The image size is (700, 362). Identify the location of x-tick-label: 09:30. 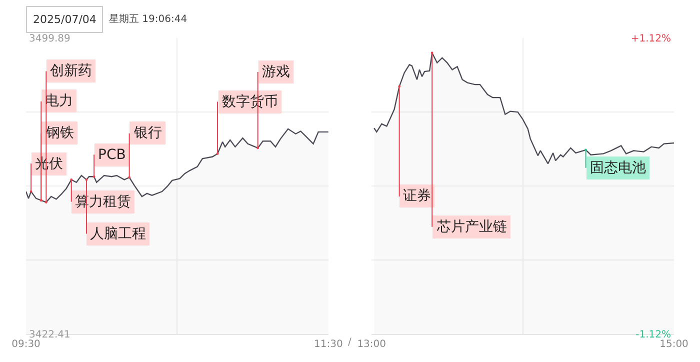
(26, 344).